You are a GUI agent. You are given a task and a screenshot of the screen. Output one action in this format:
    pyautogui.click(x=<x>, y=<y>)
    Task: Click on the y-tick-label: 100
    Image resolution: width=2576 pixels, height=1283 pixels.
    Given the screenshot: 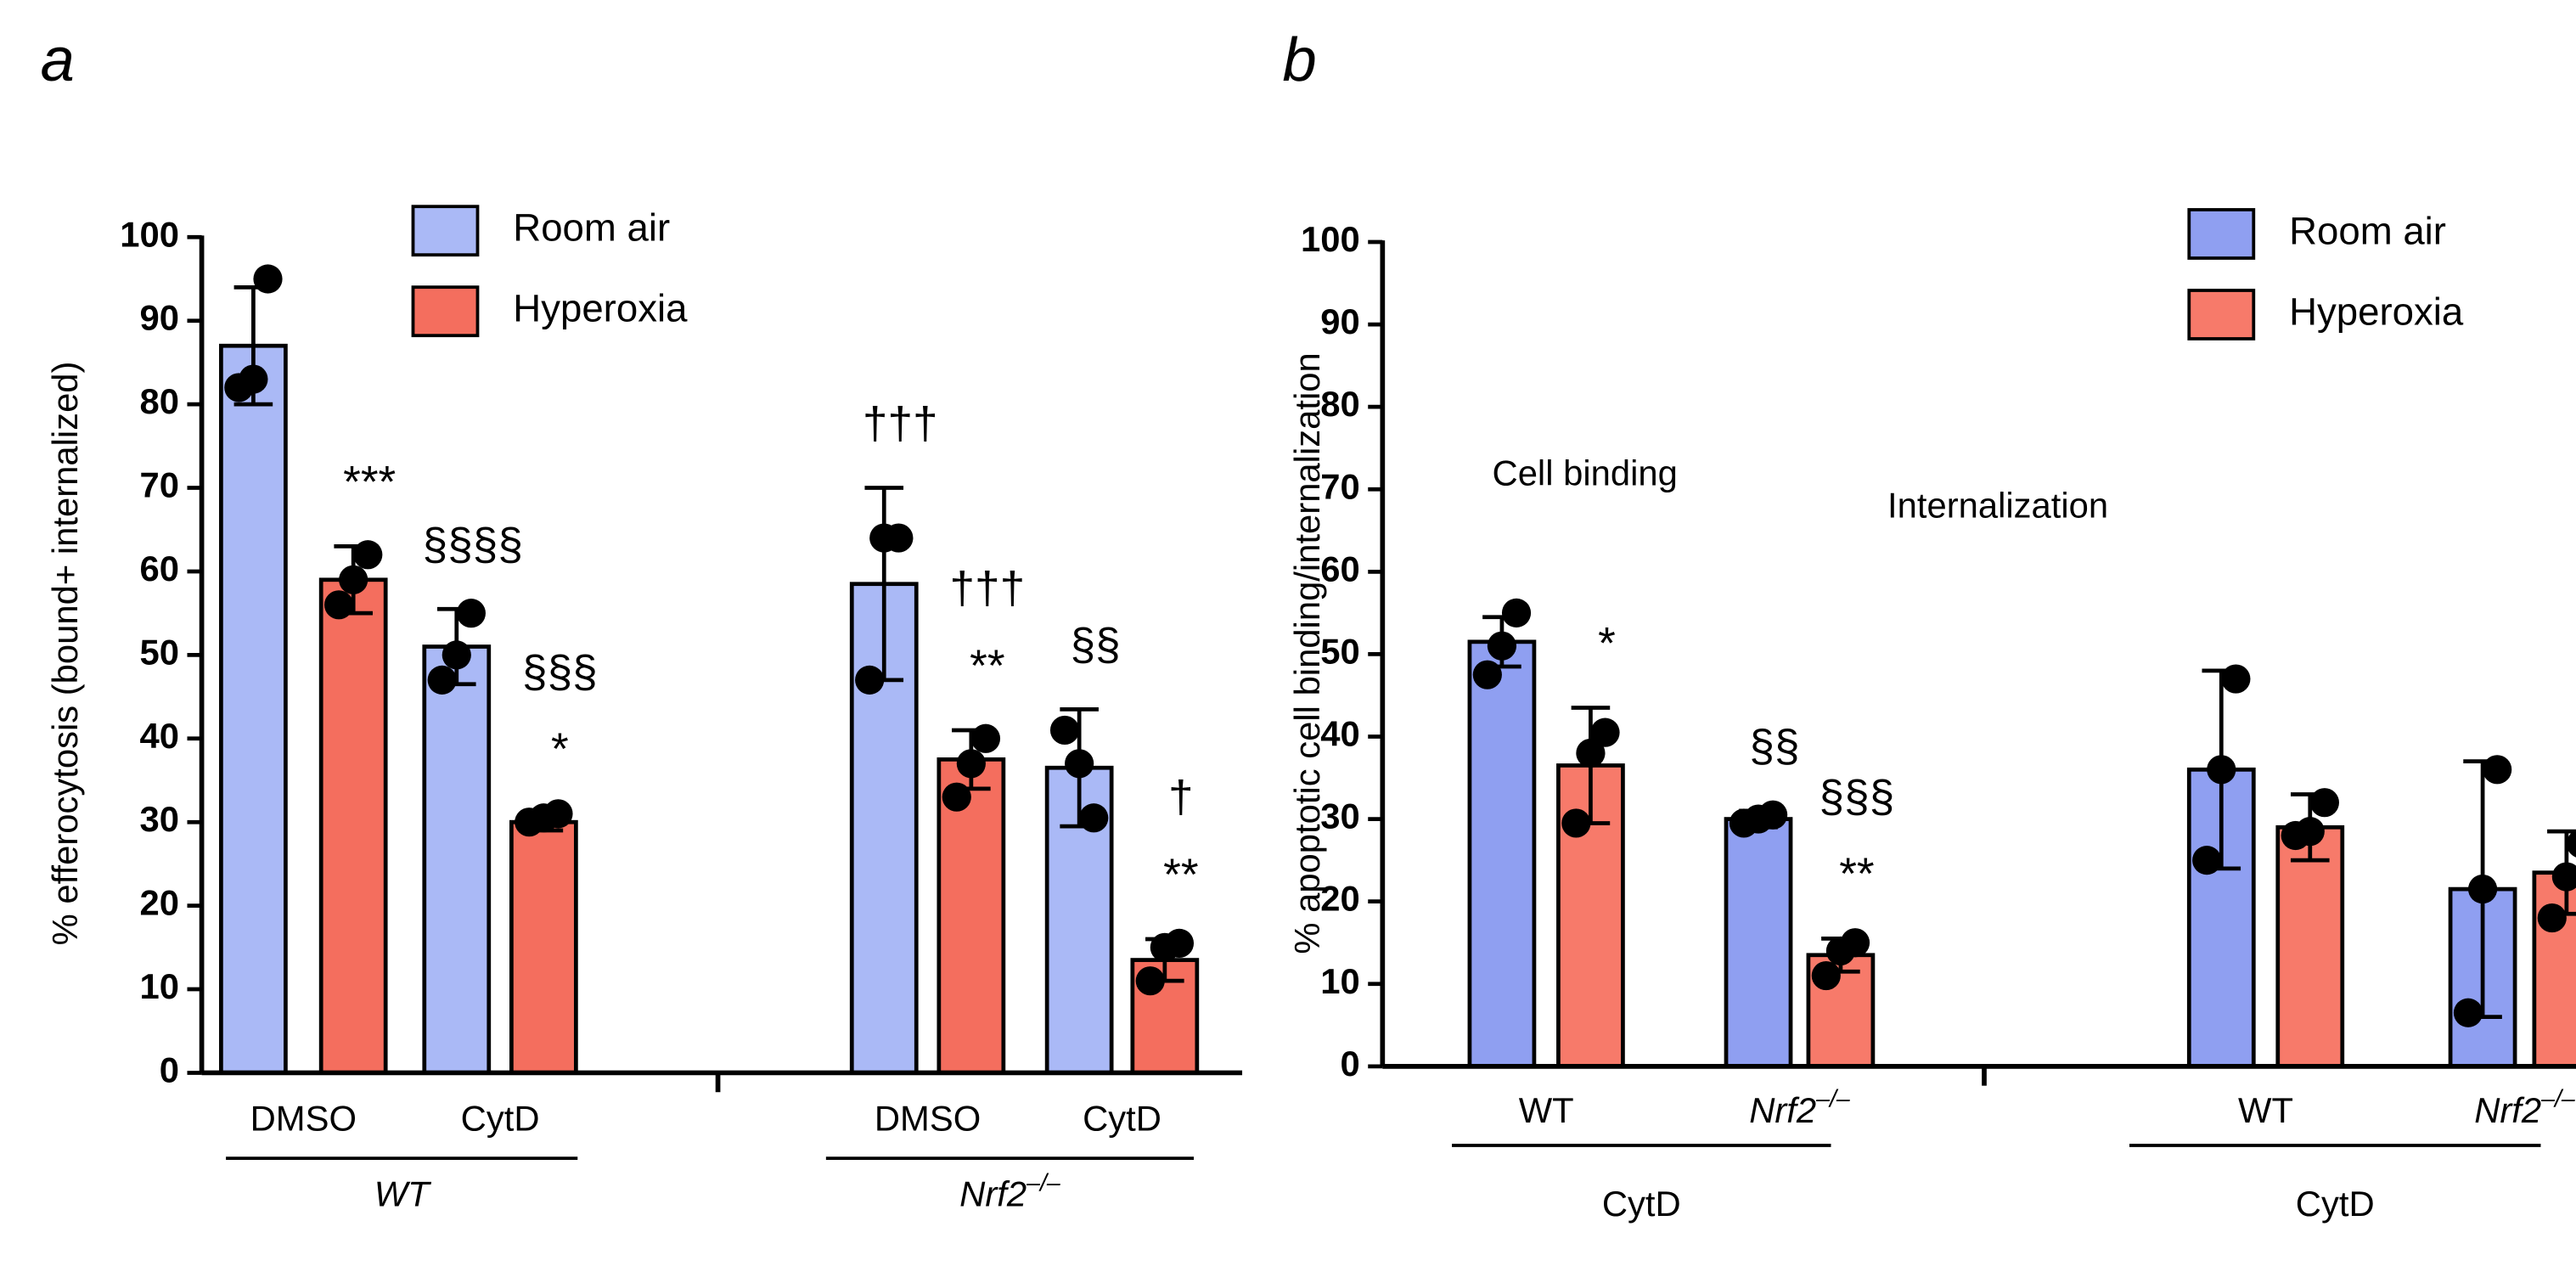 What is the action you would take?
    pyautogui.click(x=1330, y=239)
    